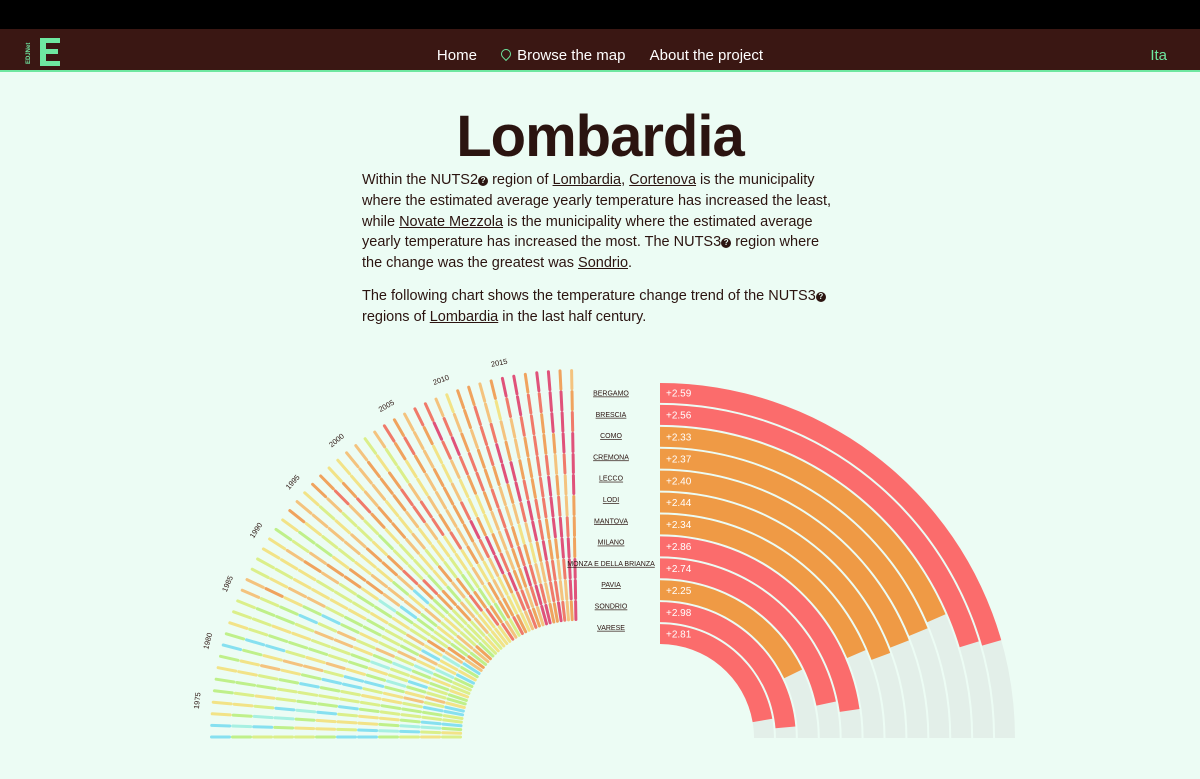 Image resolution: width=1200 pixels, height=779 pixels. I want to click on region-label: COMO, so click(611, 436).